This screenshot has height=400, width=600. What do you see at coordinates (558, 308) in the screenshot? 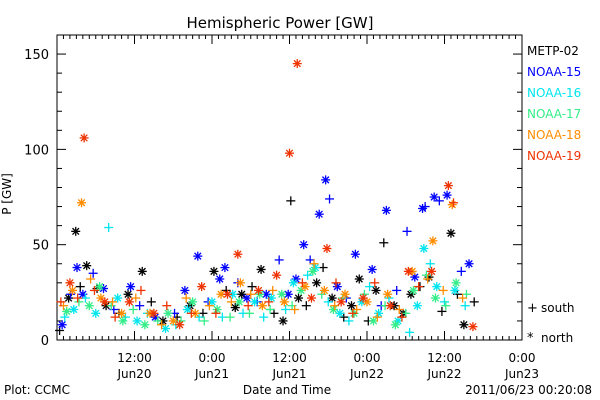
I see `legend-marker-label: south` at bounding box center [558, 308].